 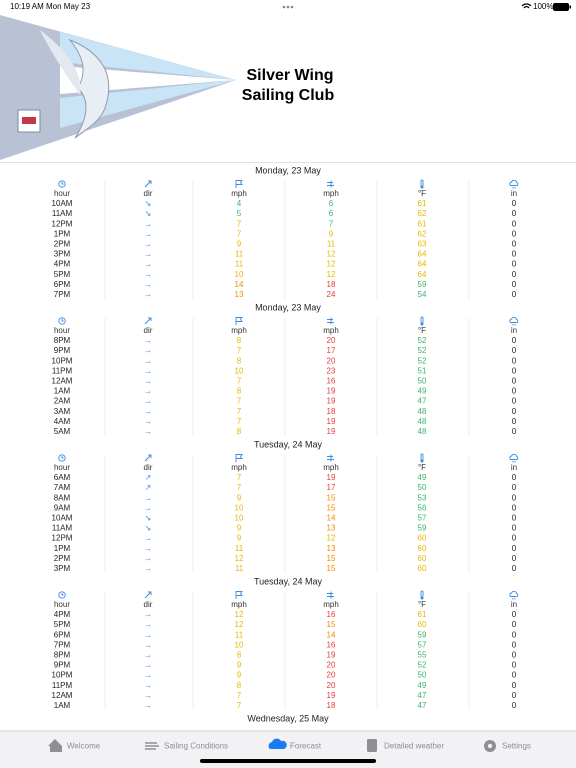 What do you see at coordinates (331, 203) in the screenshot?
I see `gust-speed: 6` at bounding box center [331, 203].